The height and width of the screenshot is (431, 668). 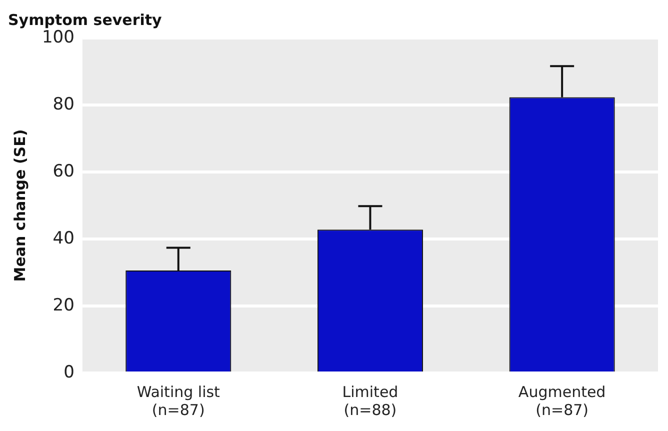 What do you see at coordinates (58, 37) in the screenshot?
I see `y-tick-label: 100` at bounding box center [58, 37].